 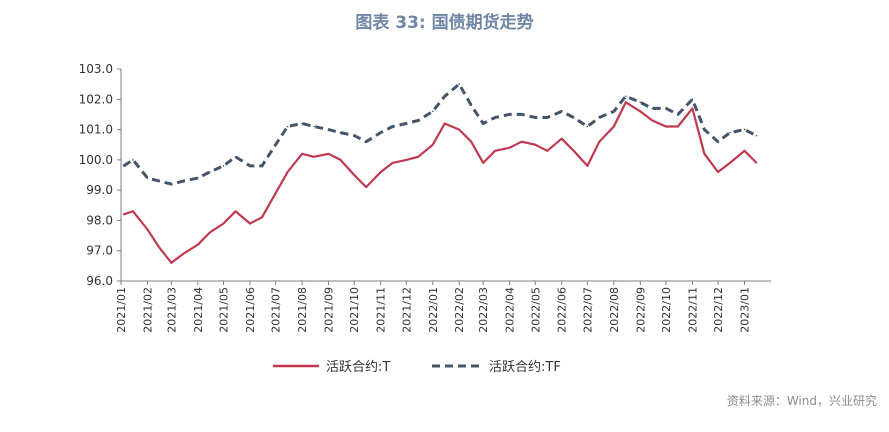 What do you see at coordinates (99, 251) in the screenshot?
I see `y-tick-label: 97.0` at bounding box center [99, 251].